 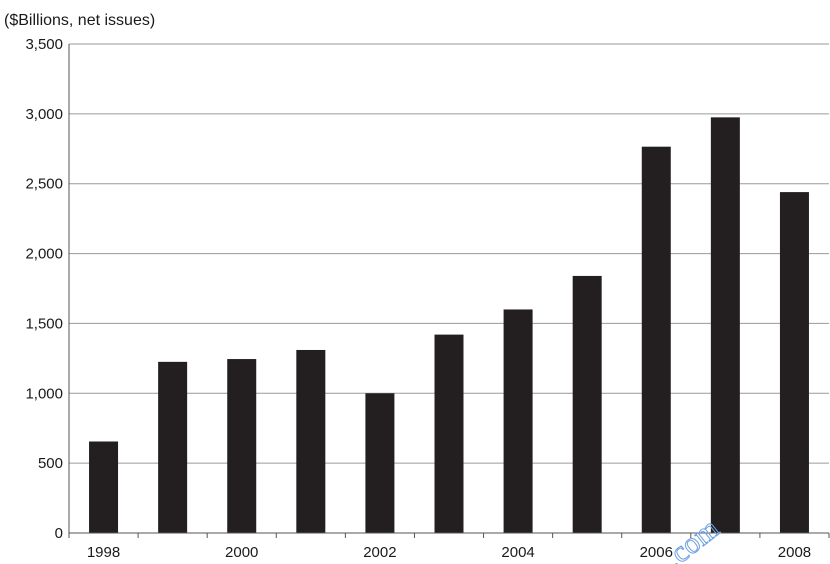 What do you see at coordinates (104, 487) in the screenshot?
I see `bar-1998` at bounding box center [104, 487].